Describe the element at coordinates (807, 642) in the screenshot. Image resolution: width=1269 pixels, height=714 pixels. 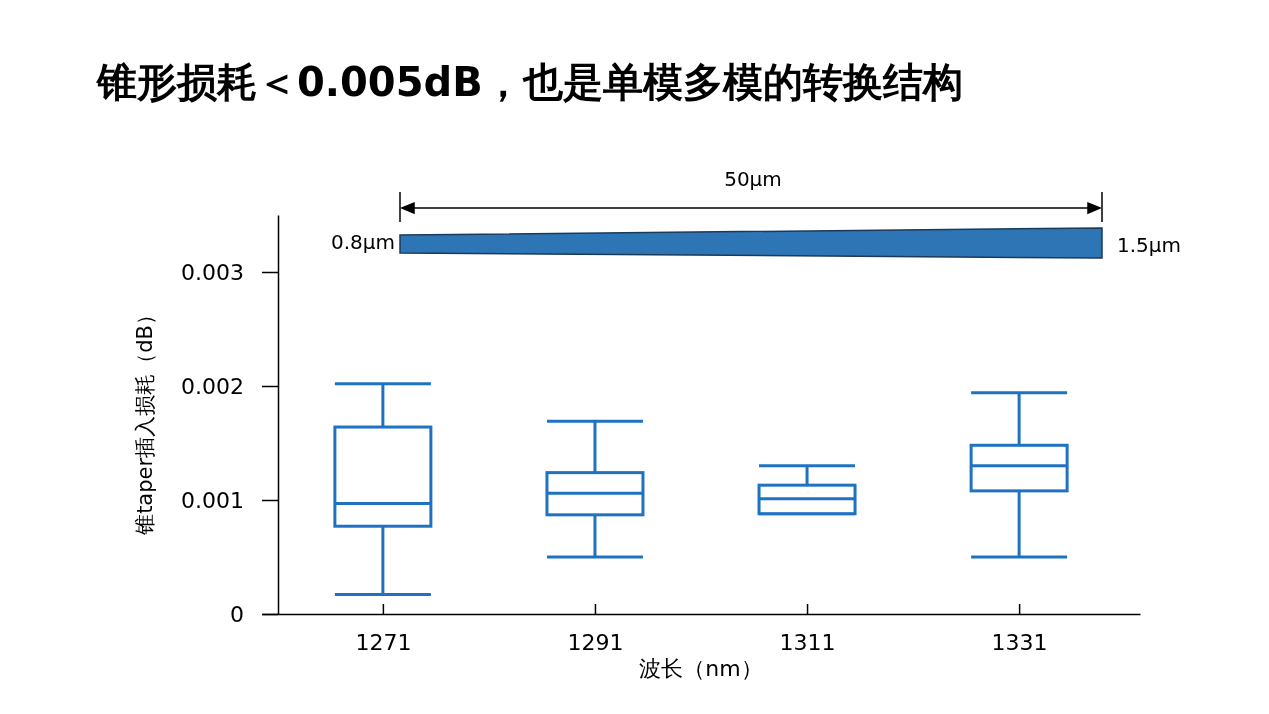
I see `x-tick-label: 1311` at that location.